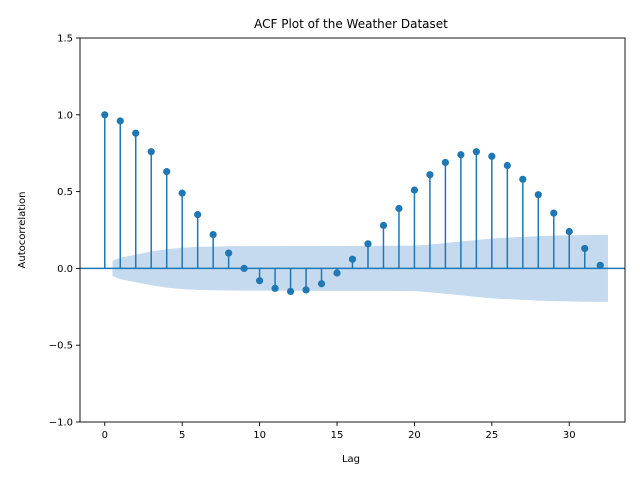 The height and width of the screenshot is (480, 640). I want to click on y-tick-label: 1.0, so click(65, 115).